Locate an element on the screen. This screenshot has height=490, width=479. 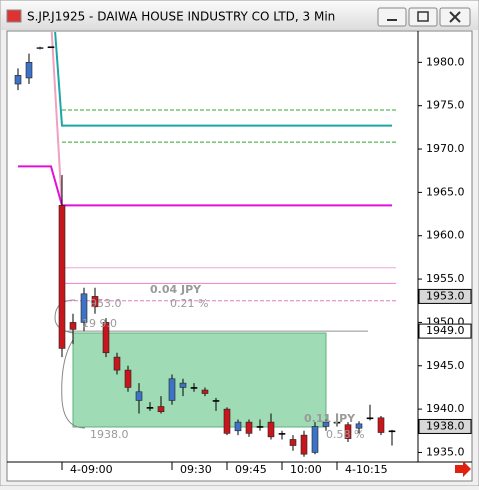
y-tick-label: 1960.0 is located at coordinates (445, 235).